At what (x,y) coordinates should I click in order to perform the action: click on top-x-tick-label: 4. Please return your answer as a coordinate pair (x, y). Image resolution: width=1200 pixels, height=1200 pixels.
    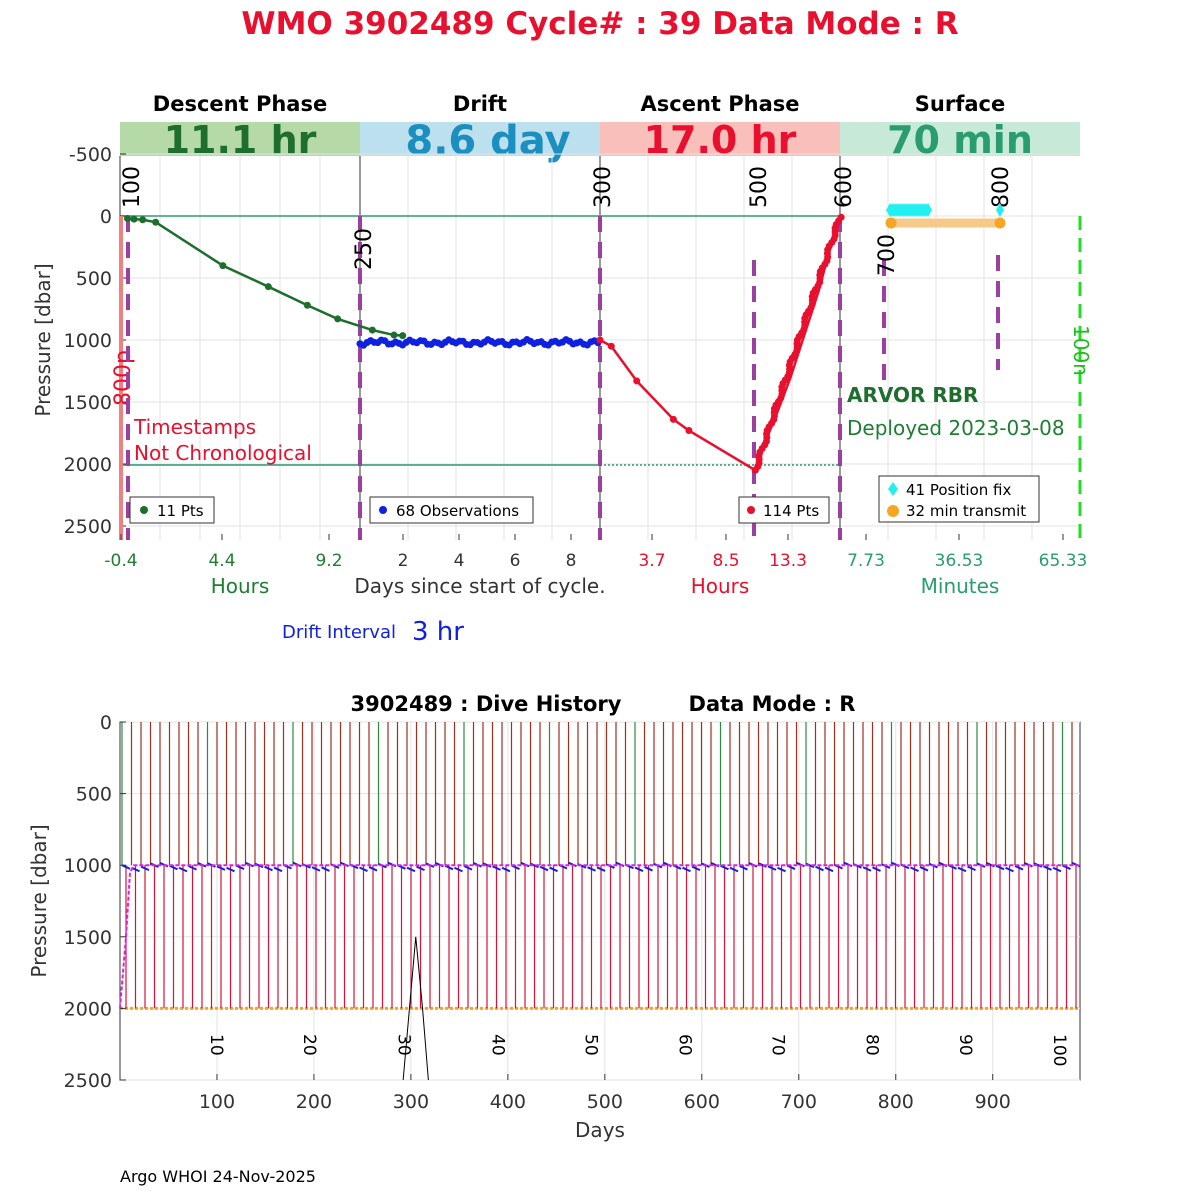
    Looking at the image, I should click on (459, 561).